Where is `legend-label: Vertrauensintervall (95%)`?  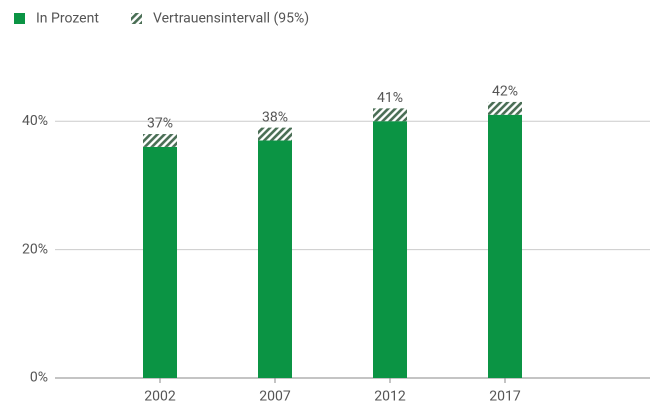
legend-label: Vertrauensintervall (95%) is located at coordinates (231, 19).